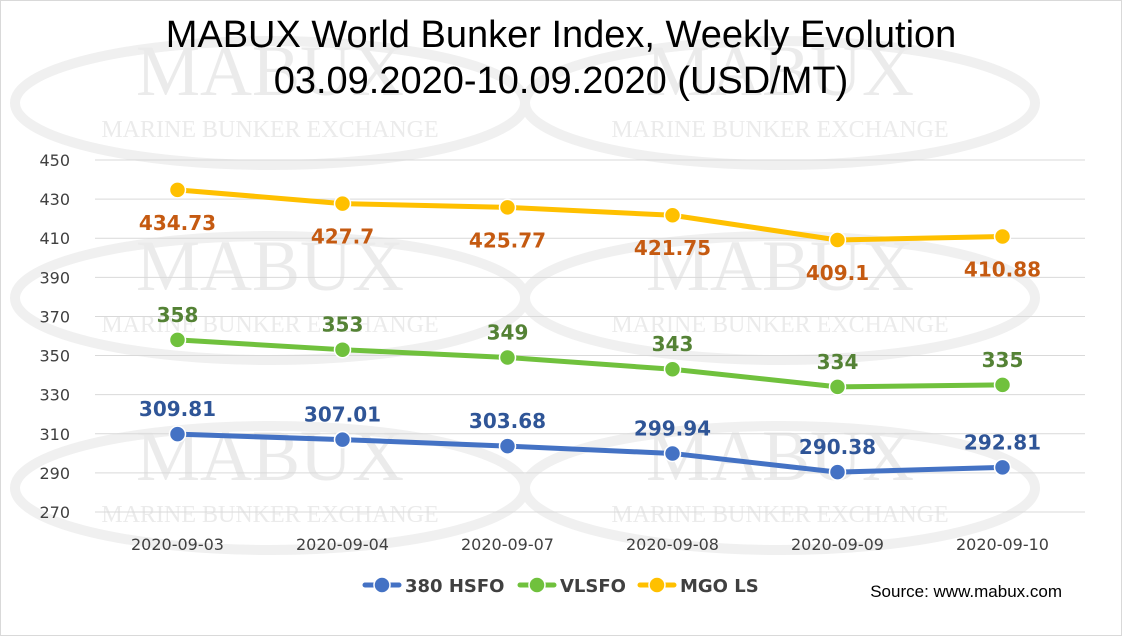  What do you see at coordinates (673, 344) in the screenshot?
I see `data-label: 343` at bounding box center [673, 344].